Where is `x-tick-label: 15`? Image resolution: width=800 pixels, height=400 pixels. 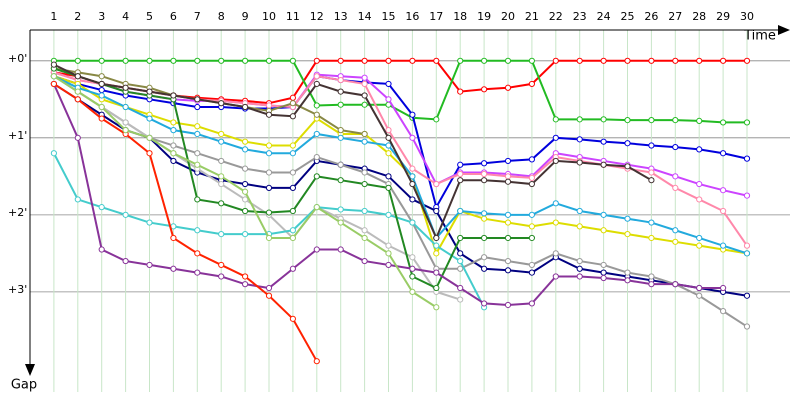
x-tick-label: 15 is located at coordinates (389, 16).